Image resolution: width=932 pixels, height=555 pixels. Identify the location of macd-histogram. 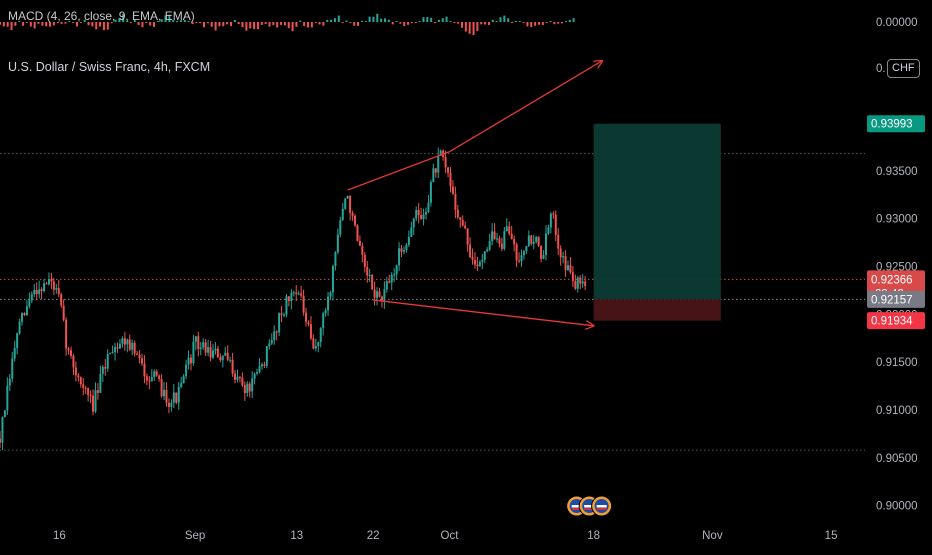
(287, 24).